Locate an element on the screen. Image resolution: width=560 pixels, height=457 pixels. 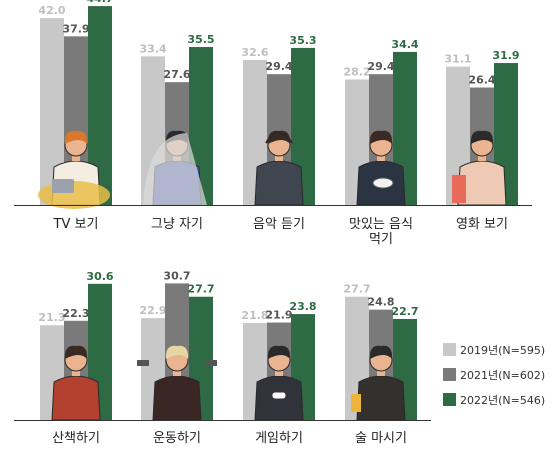
category-group: 22.9 30.727.7 운동하기 is located at coordinates (177, 357).